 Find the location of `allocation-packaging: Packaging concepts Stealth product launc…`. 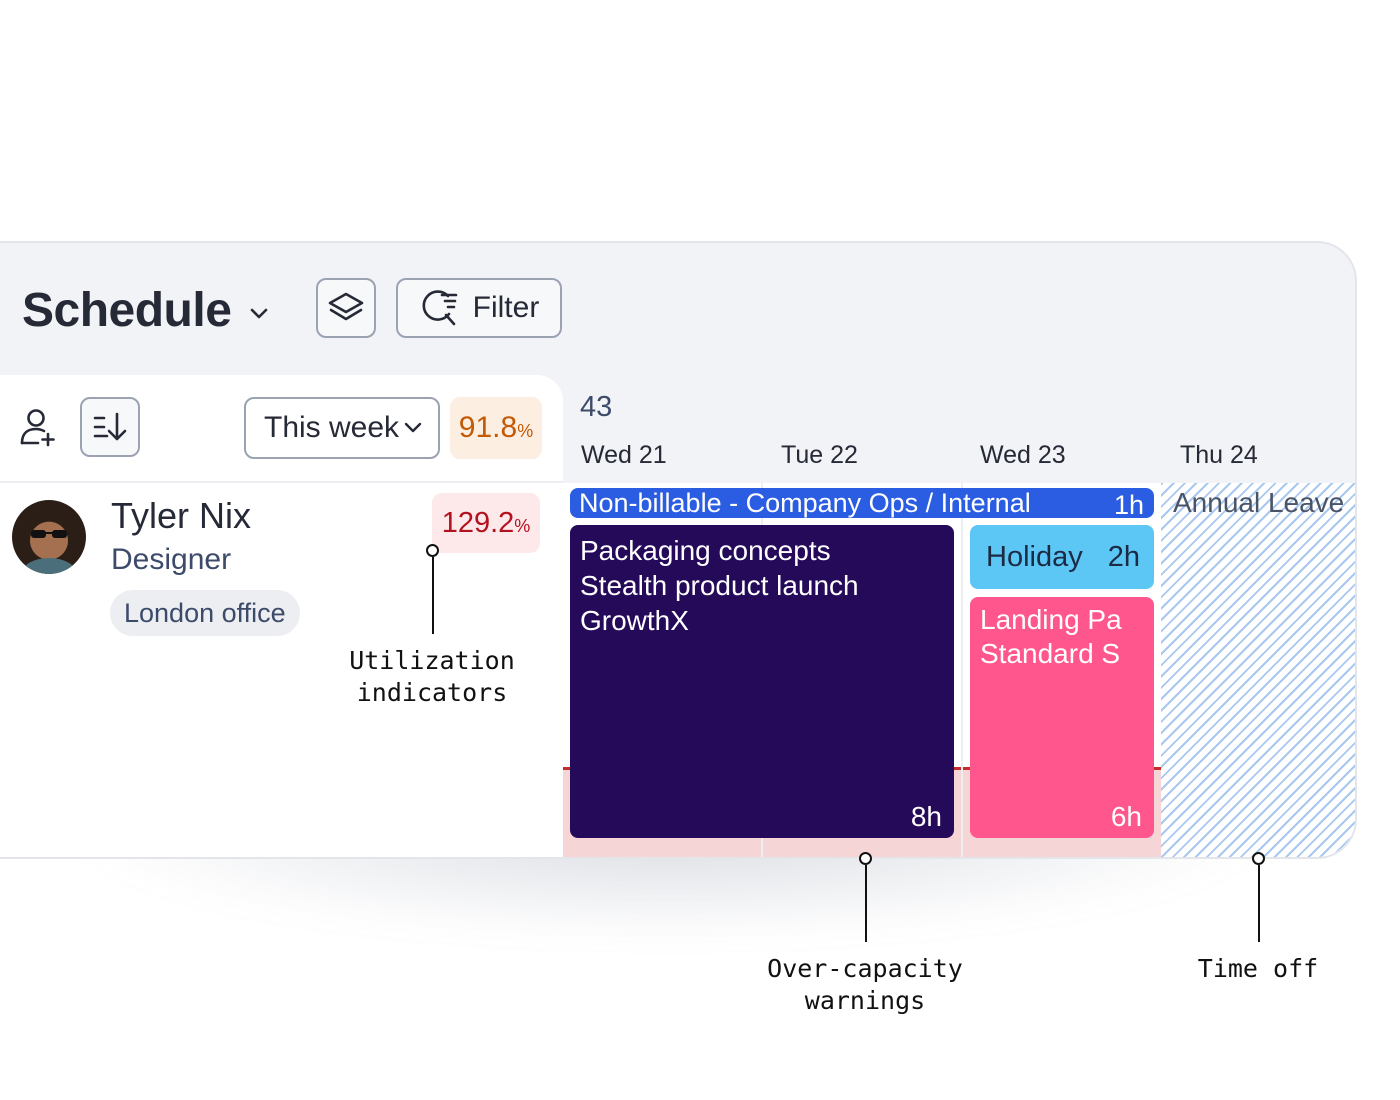

allocation-packaging: Packaging concepts Stealth product launc… is located at coordinates (762, 681).